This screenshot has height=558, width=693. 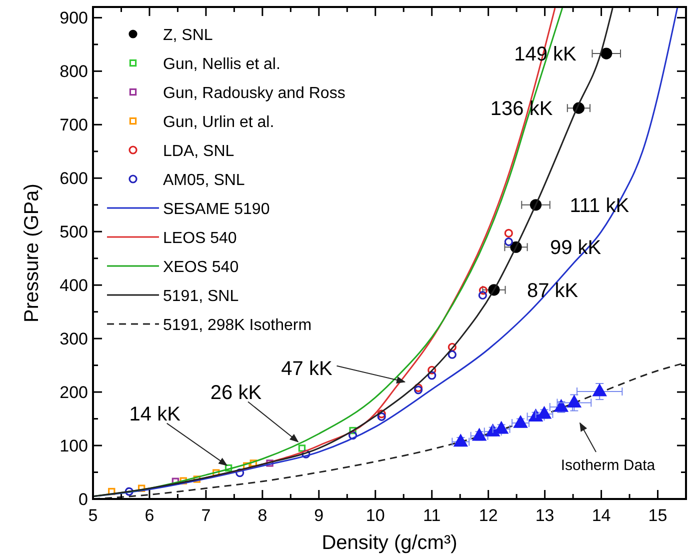 What do you see at coordinates (263, 515) in the screenshot?
I see `x-tick-label: 8` at bounding box center [263, 515].